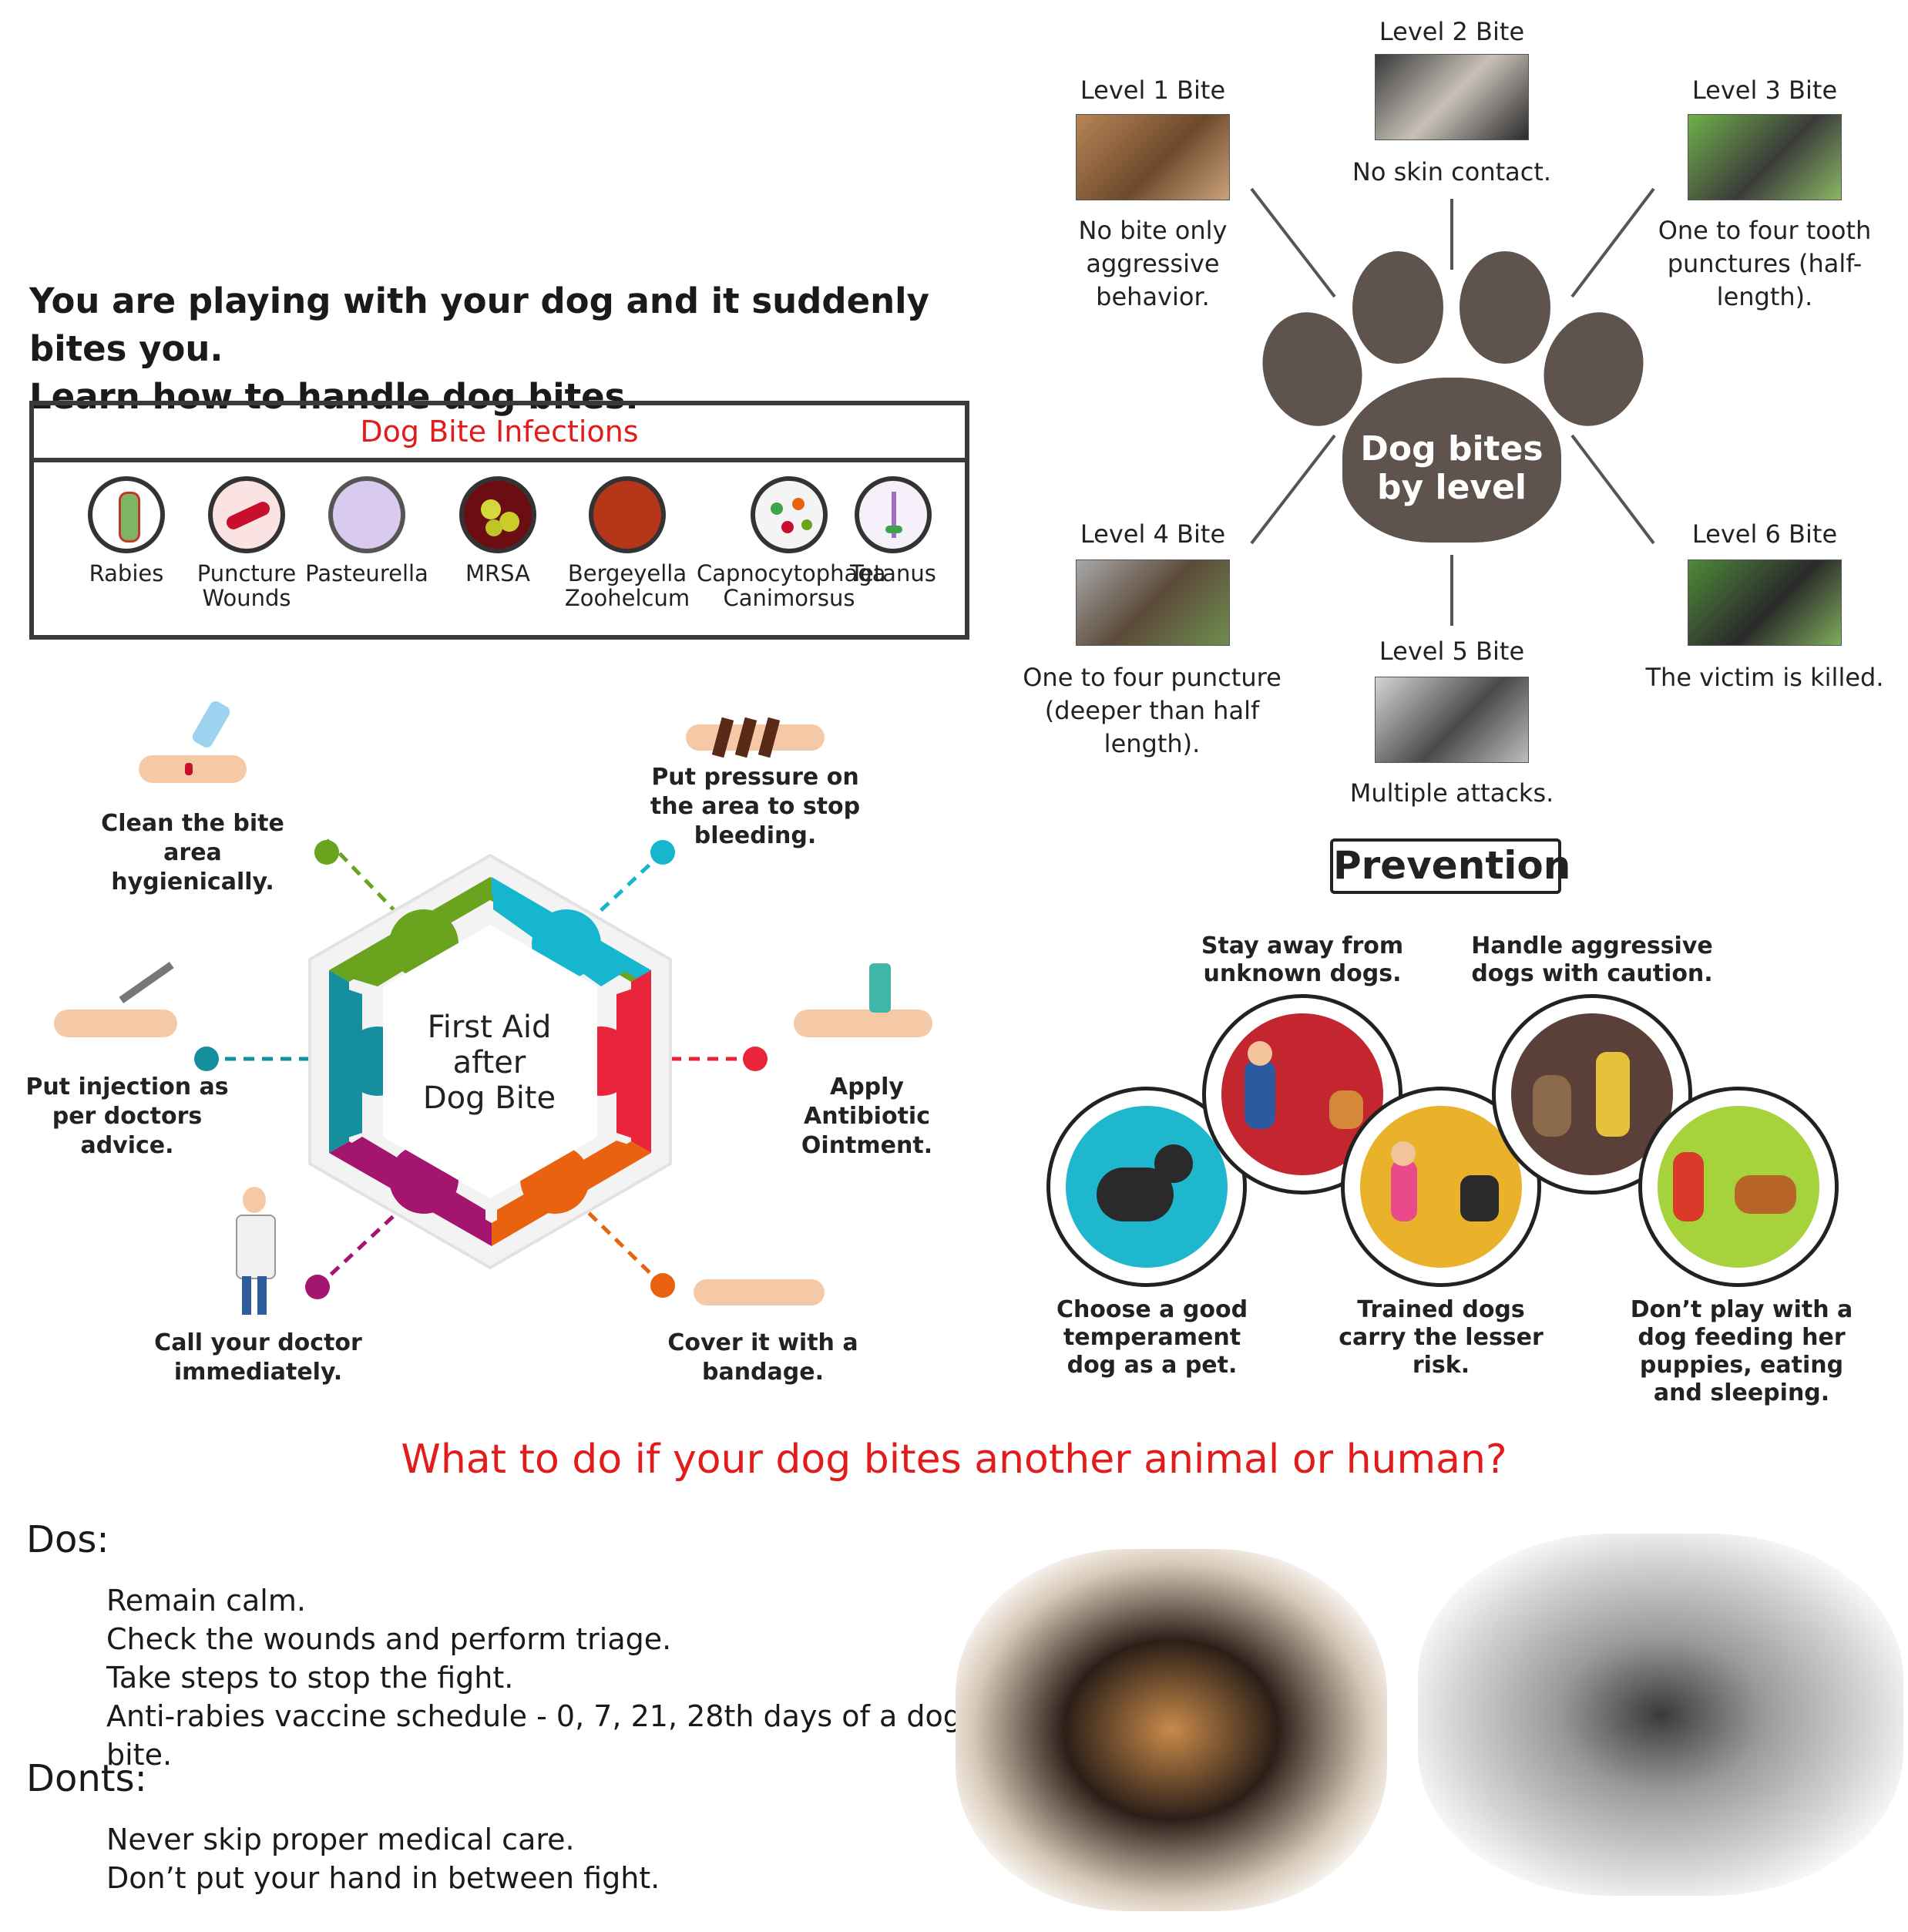 The image size is (1908, 1932). I want to click on cowboy-kid-icon, so click(1613, 1095).